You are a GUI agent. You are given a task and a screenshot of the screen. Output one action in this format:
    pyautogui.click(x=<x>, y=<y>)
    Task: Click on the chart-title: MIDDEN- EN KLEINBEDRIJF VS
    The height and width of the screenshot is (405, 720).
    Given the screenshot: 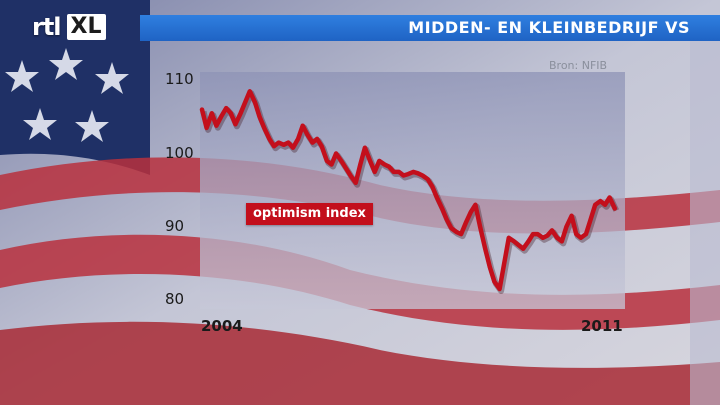 What is the action you would take?
    pyautogui.click(x=549, y=27)
    